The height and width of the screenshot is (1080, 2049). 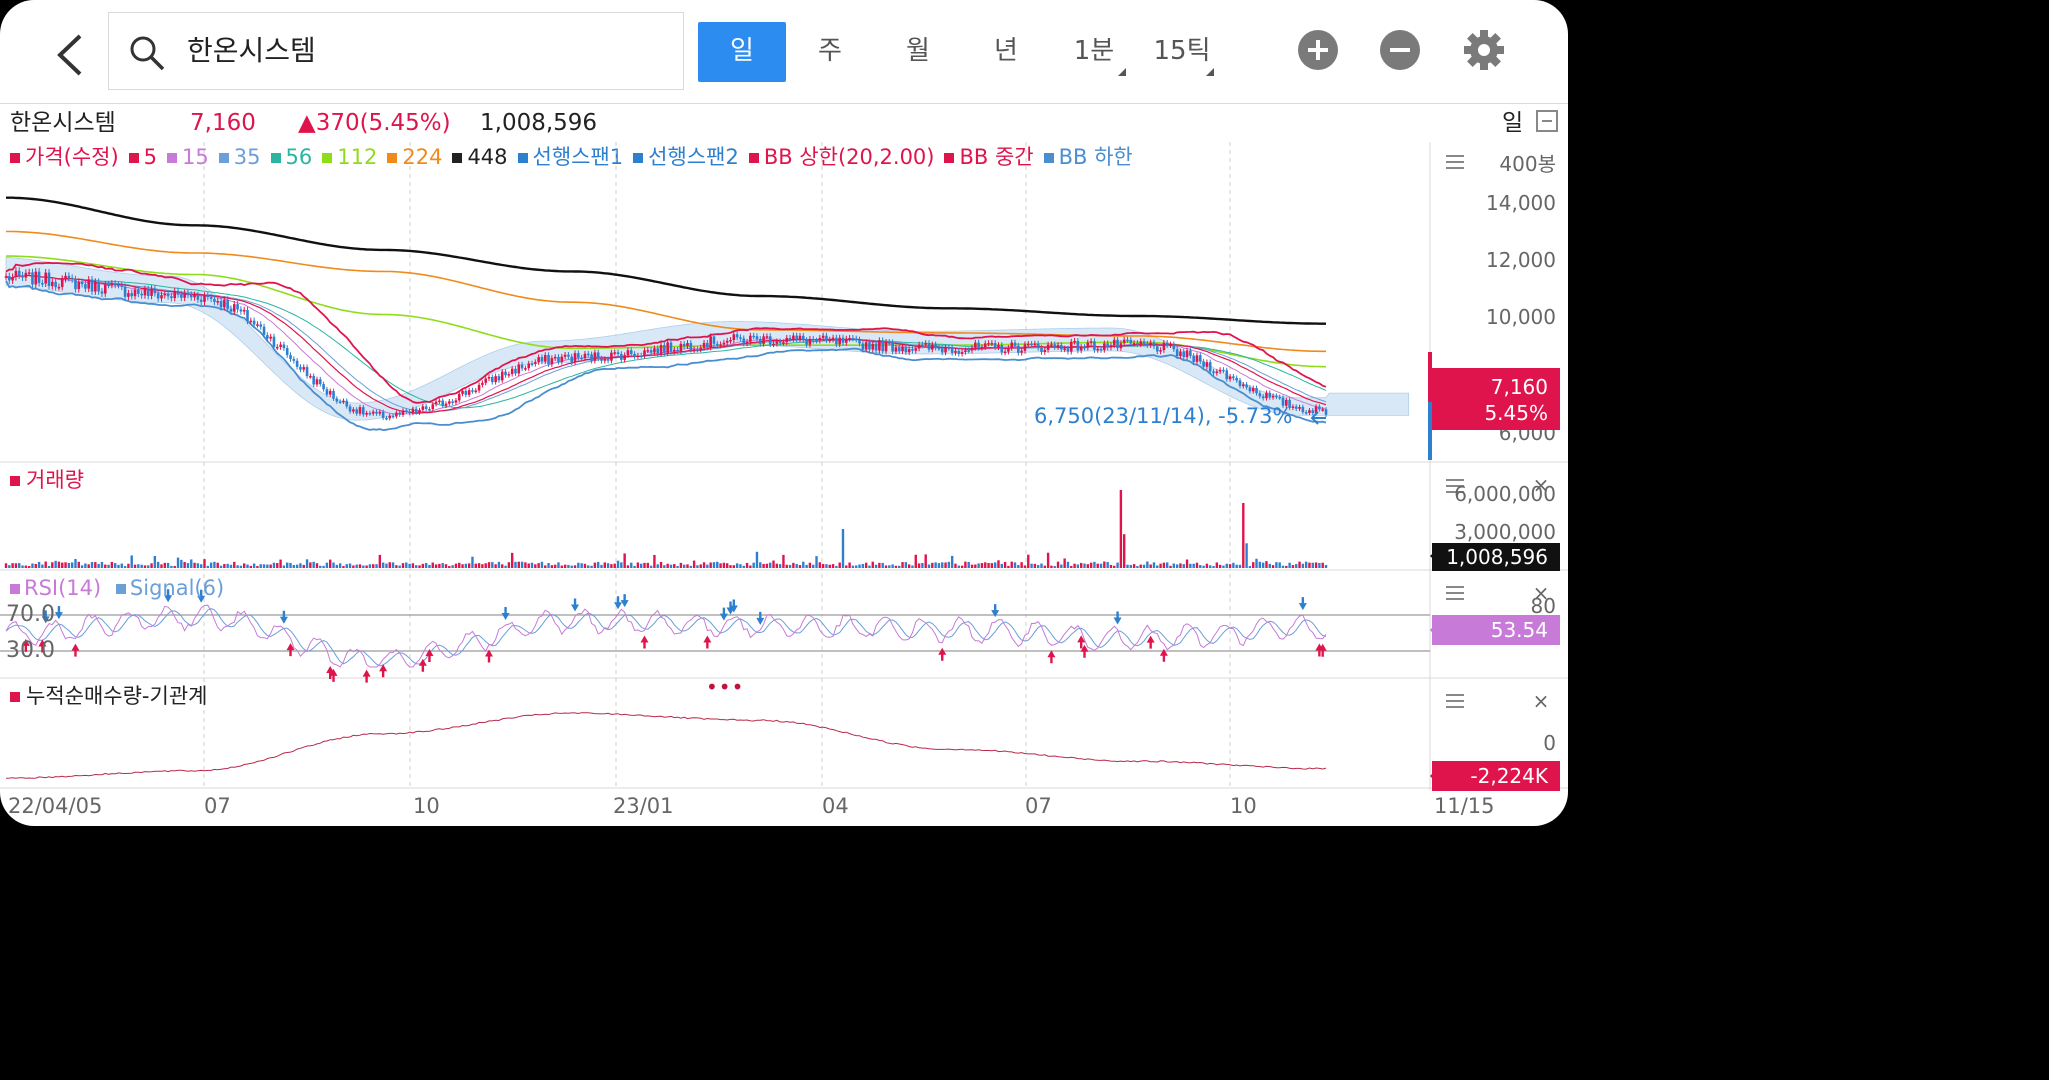 I want to click on legend-item: 선행스팬1, so click(x=570, y=157).